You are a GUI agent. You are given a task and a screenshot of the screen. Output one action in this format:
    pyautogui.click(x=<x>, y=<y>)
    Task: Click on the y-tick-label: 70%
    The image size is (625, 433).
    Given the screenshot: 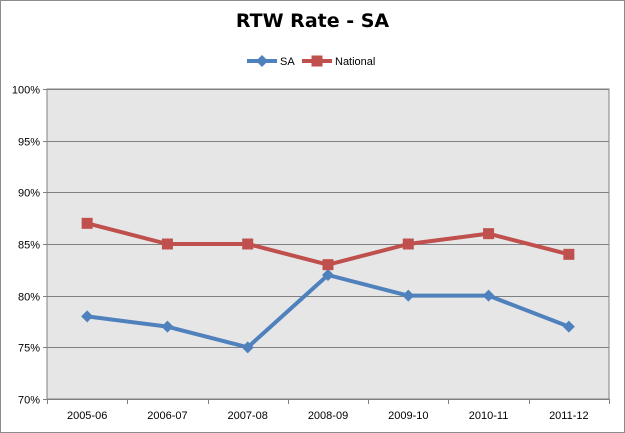 What is the action you would take?
    pyautogui.click(x=29, y=401)
    